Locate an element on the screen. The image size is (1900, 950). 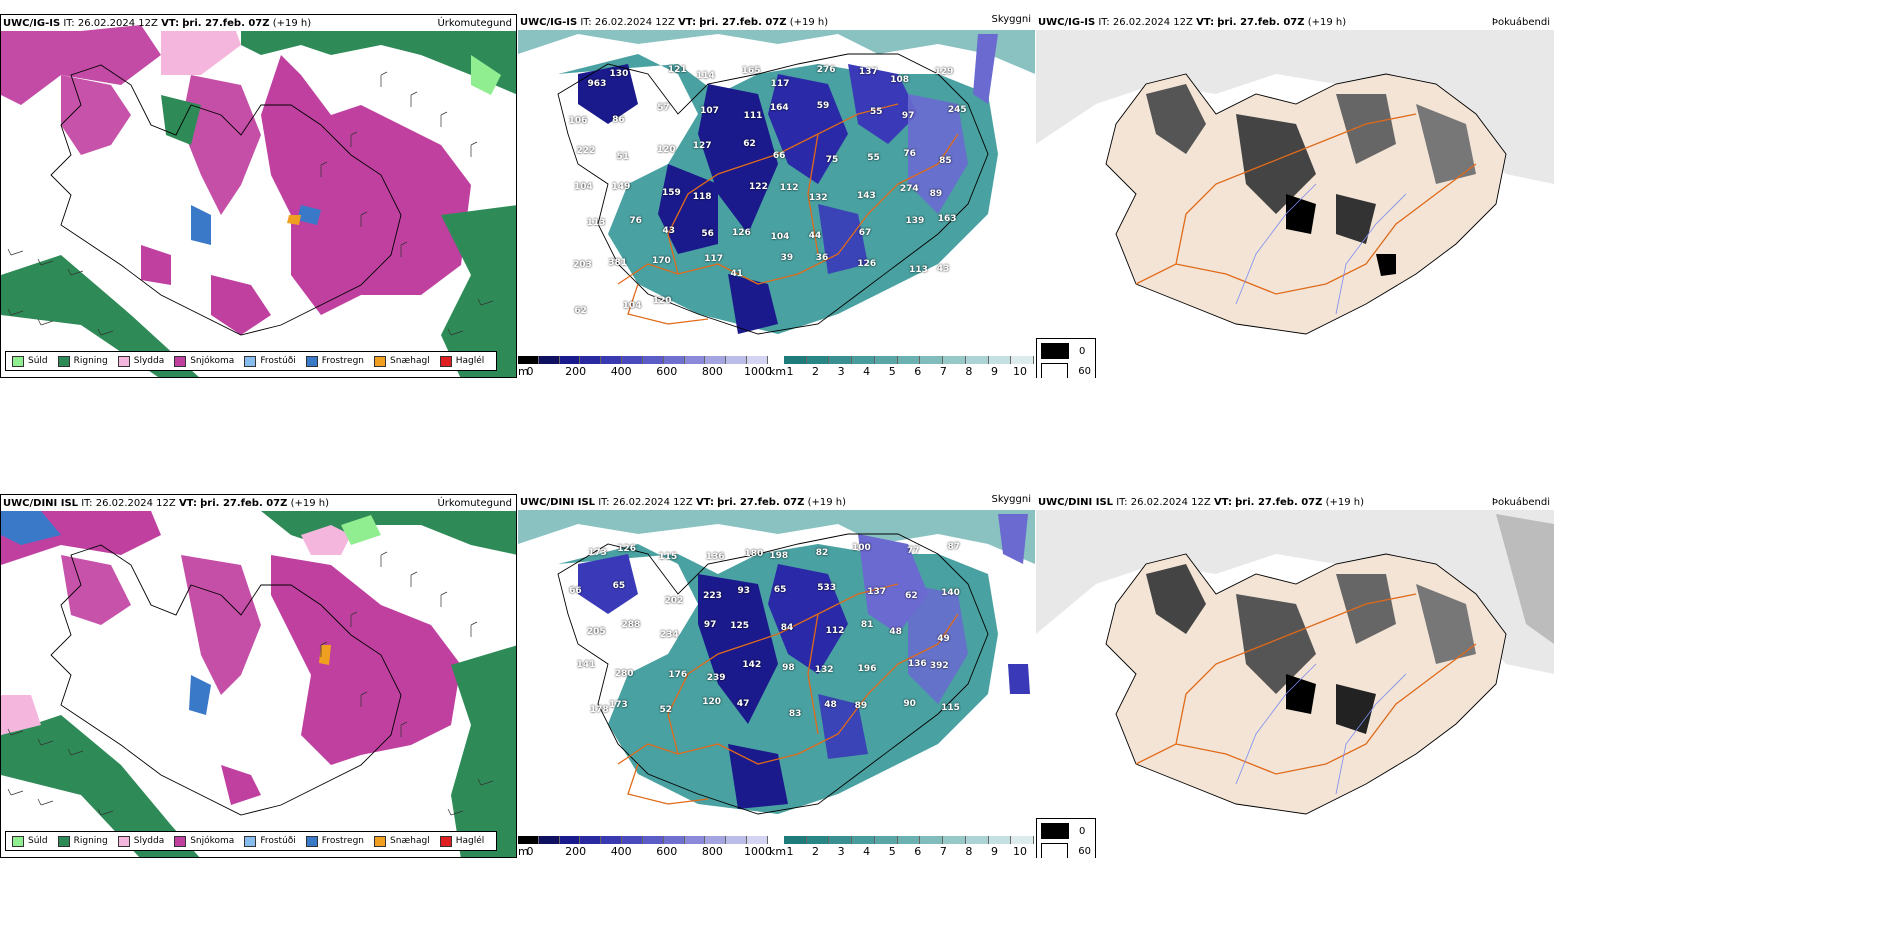
visibility-value-label: 176 is located at coordinates (678, 674).